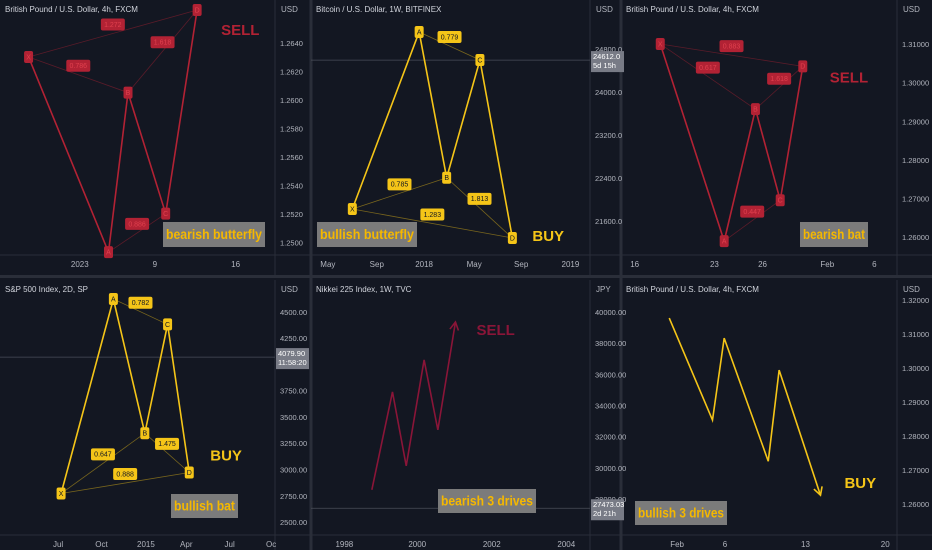  I want to click on price-tag-label: 4079.90, so click(291, 353).